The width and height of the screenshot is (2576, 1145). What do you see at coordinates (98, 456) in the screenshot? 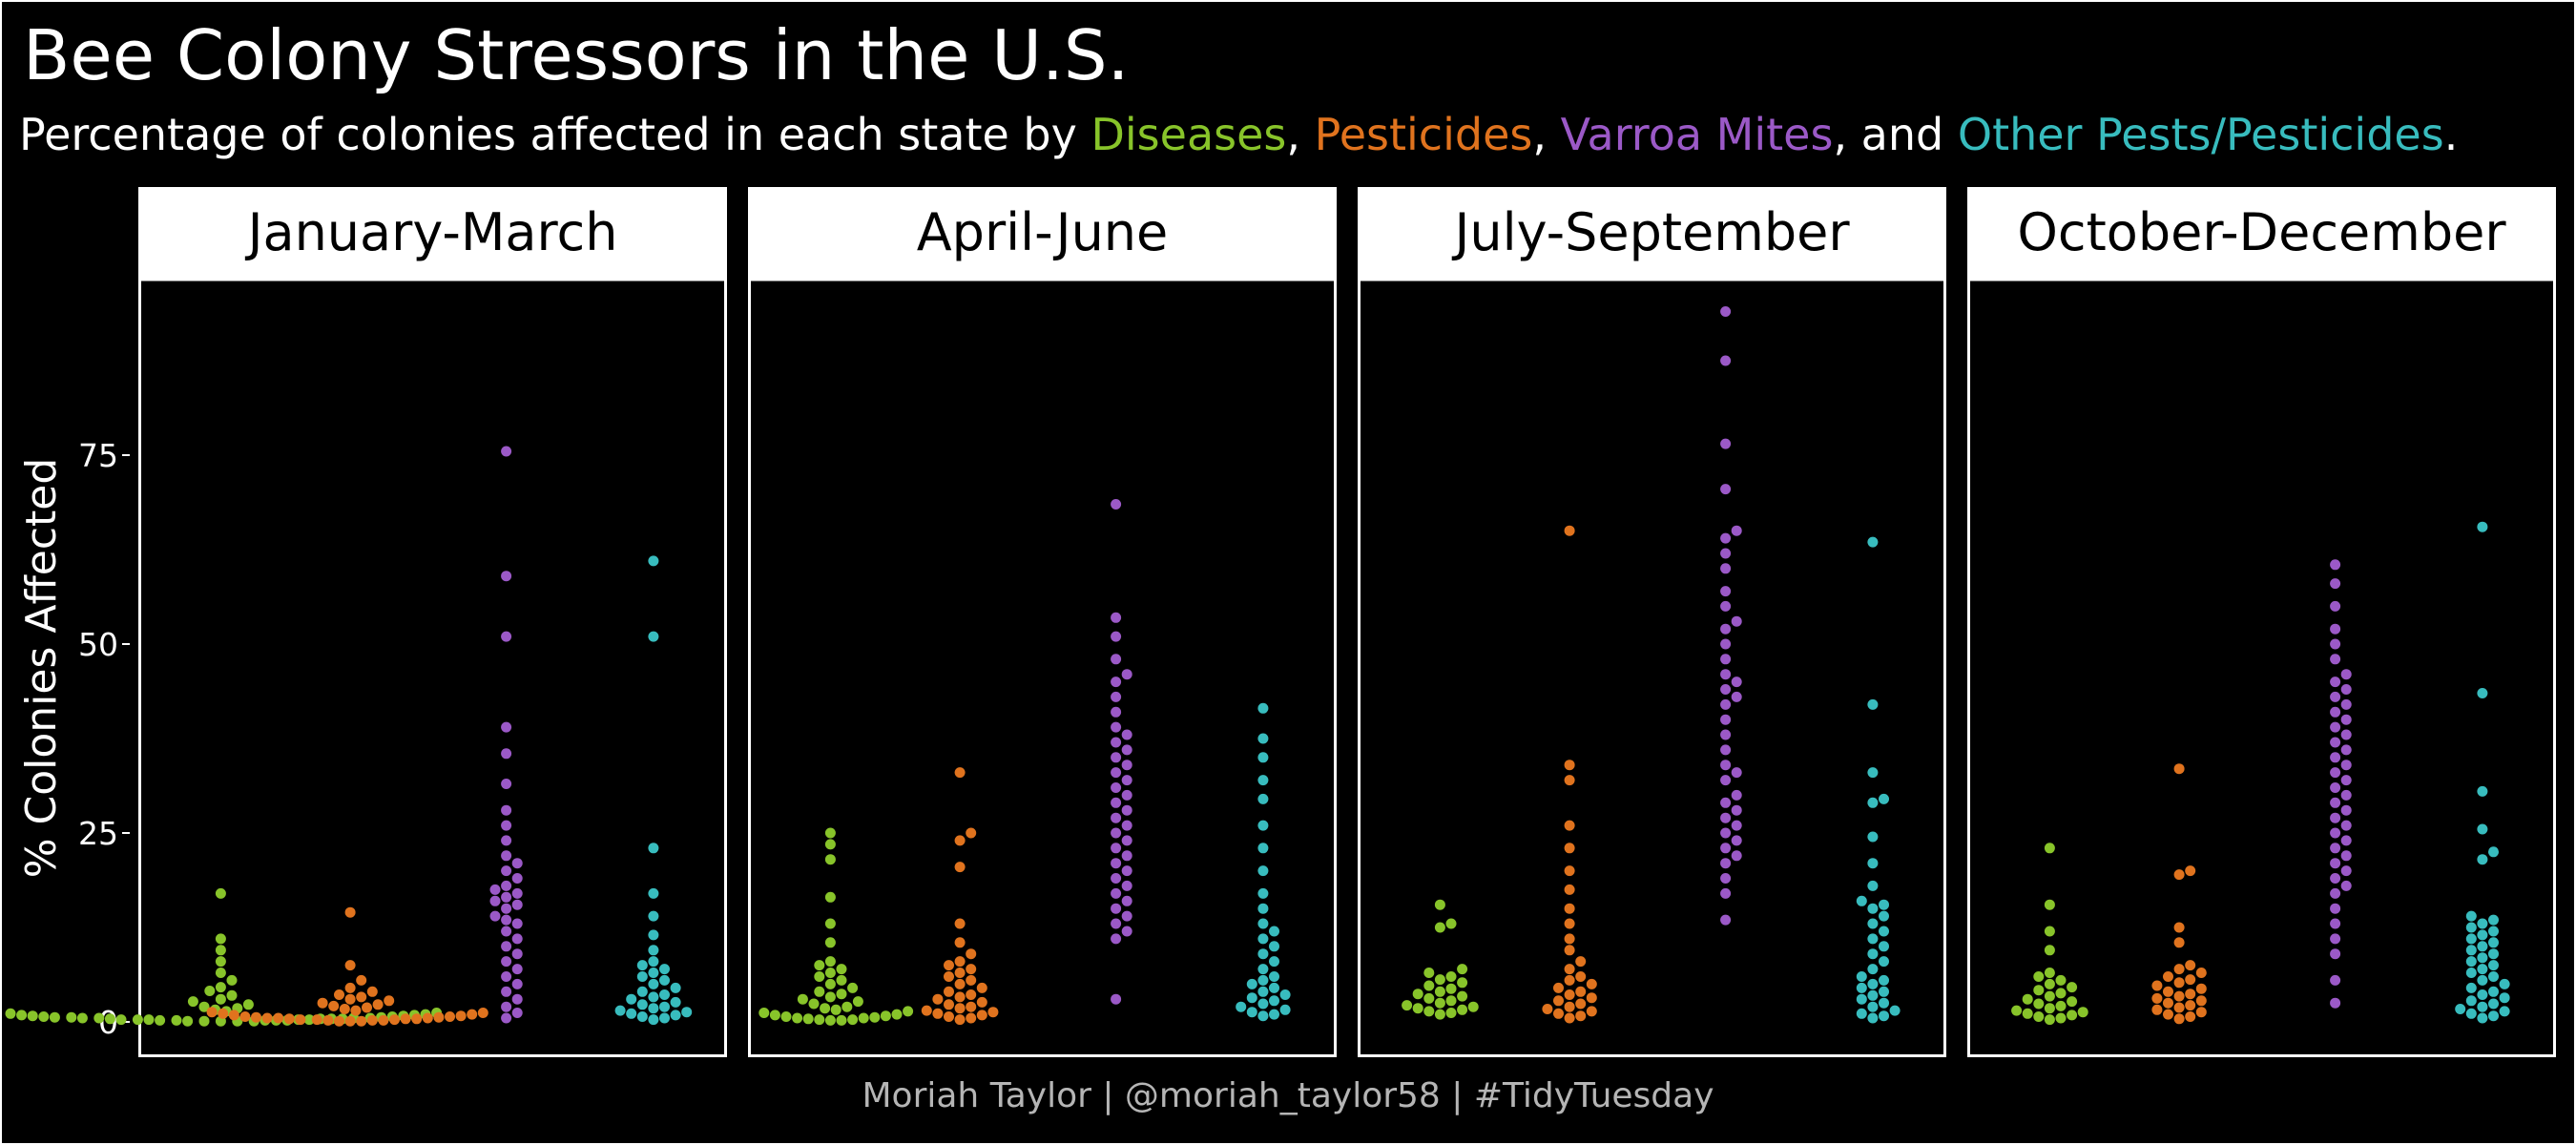
I see `y-tick-label: 75` at bounding box center [98, 456].